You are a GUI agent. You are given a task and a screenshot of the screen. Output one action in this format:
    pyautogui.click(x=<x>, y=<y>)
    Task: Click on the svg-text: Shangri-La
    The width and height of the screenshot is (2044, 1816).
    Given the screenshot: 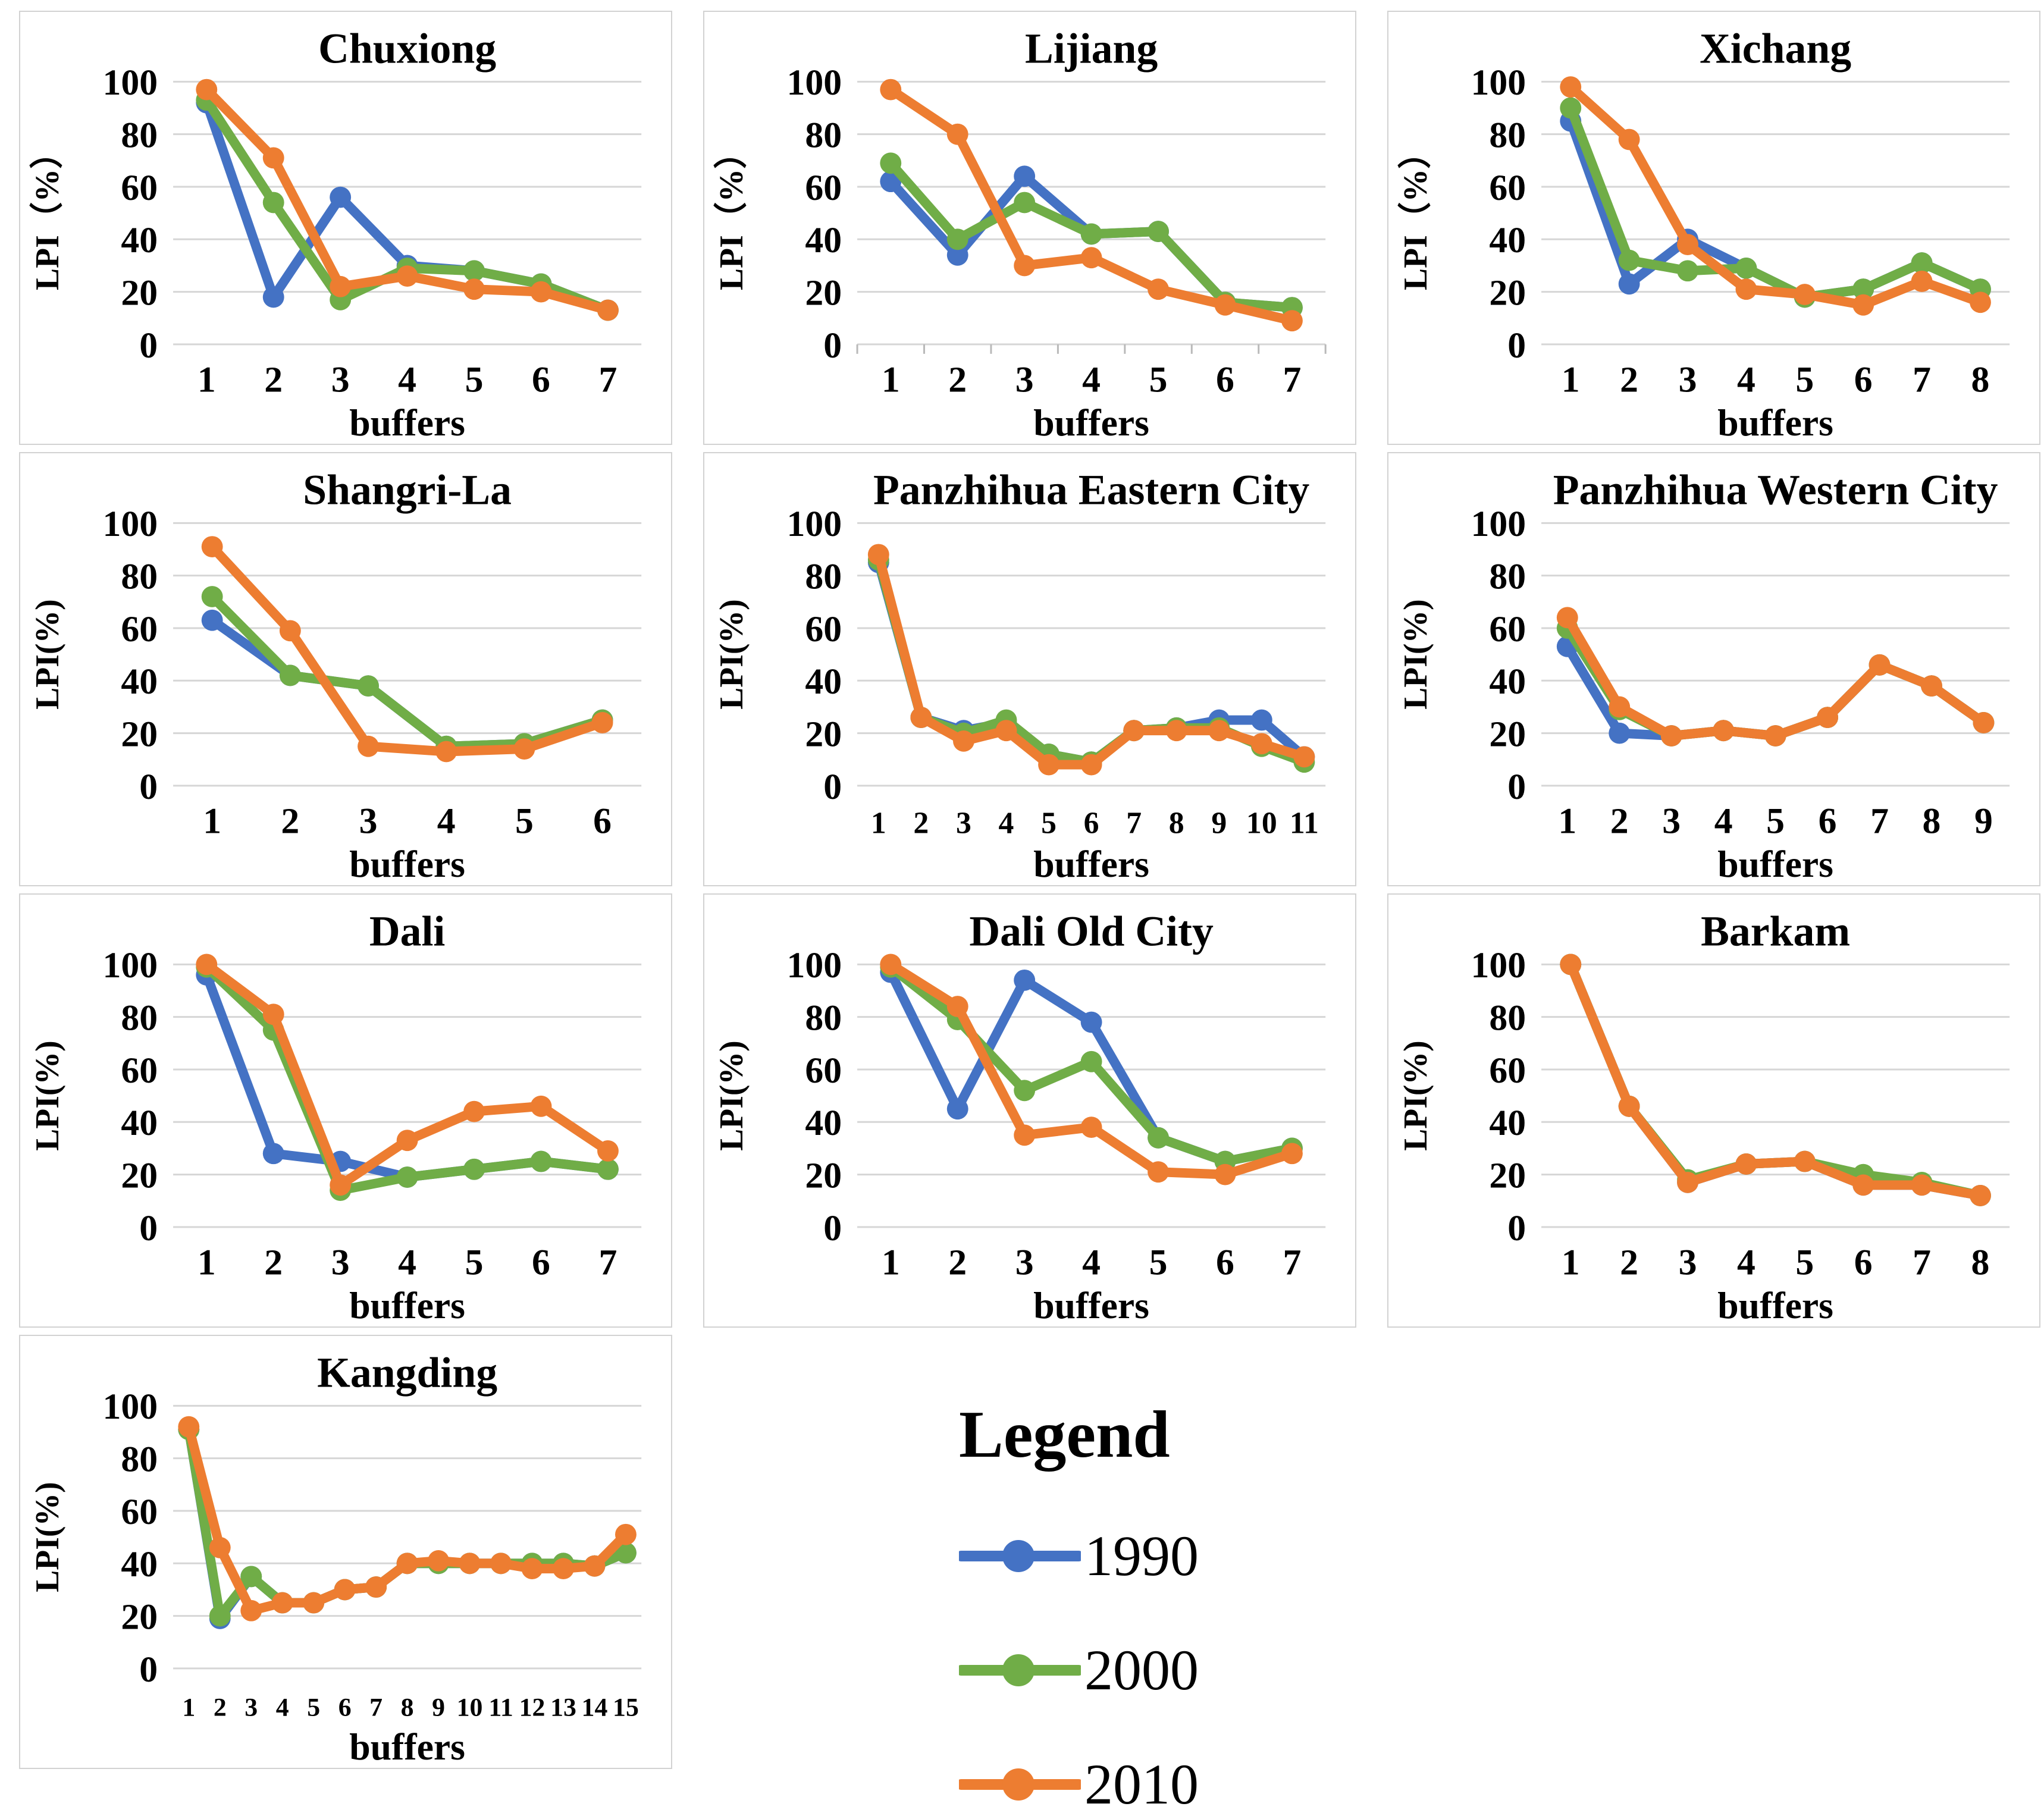 What is the action you would take?
    pyautogui.click(x=407, y=490)
    